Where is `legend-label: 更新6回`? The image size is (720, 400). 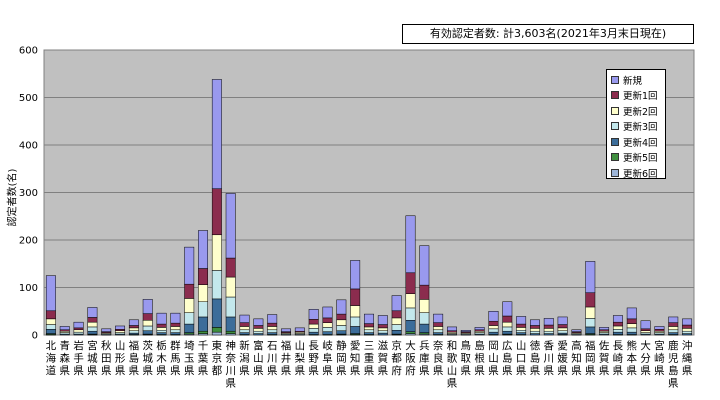
legend-label: 更新6回 is located at coordinates (640, 174).